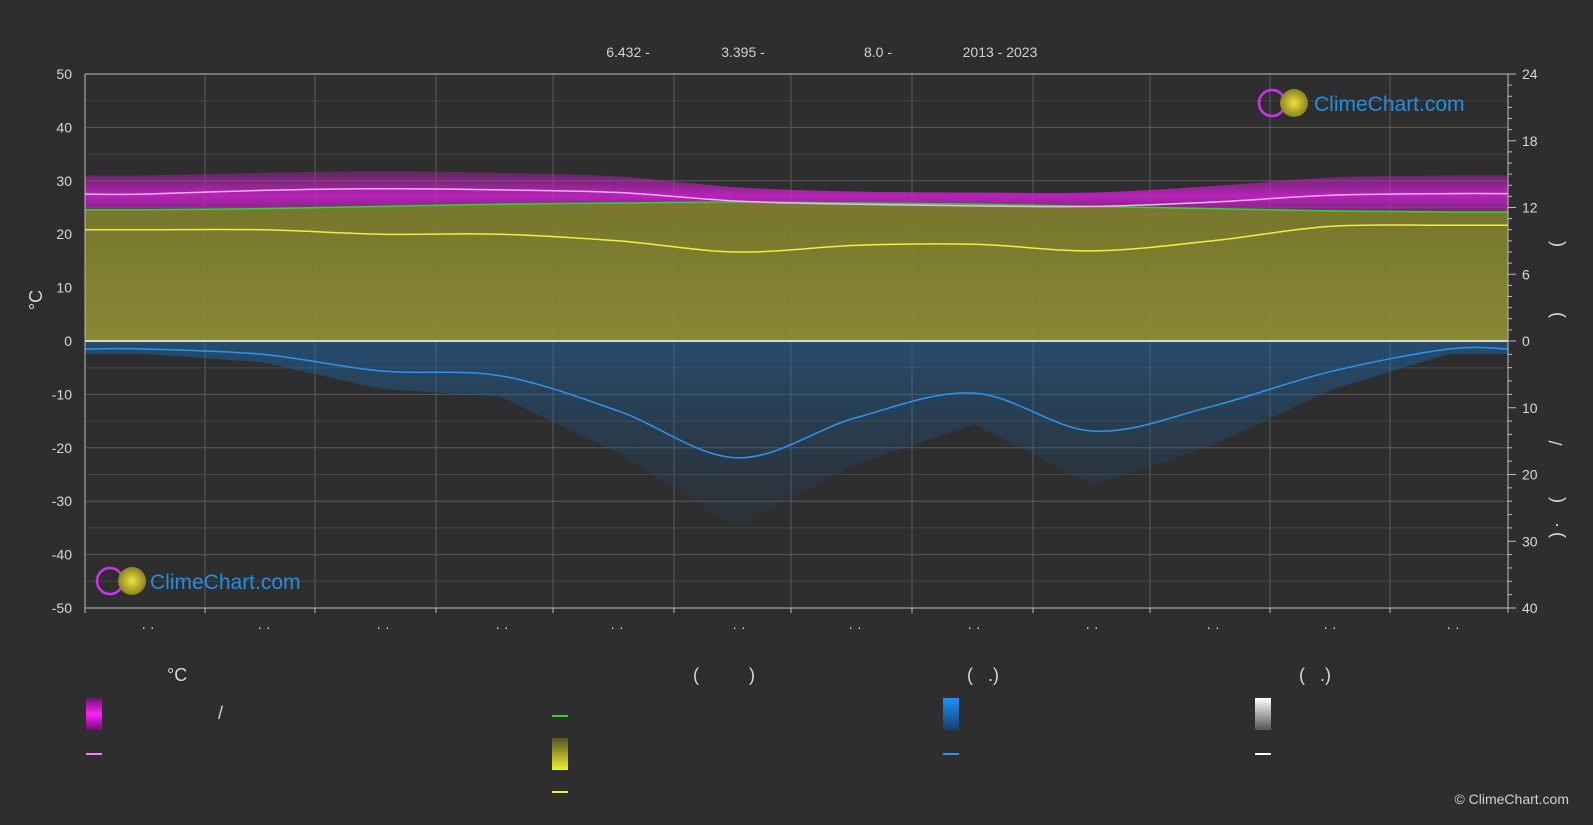 This screenshot has height=825, width=1593. Describe the element at coordinates (62, 341) in the screenshot. I see `left-axis-ticks: 50 40 30 20 10 0 -10 -20 -30 -40 -50` at that location.